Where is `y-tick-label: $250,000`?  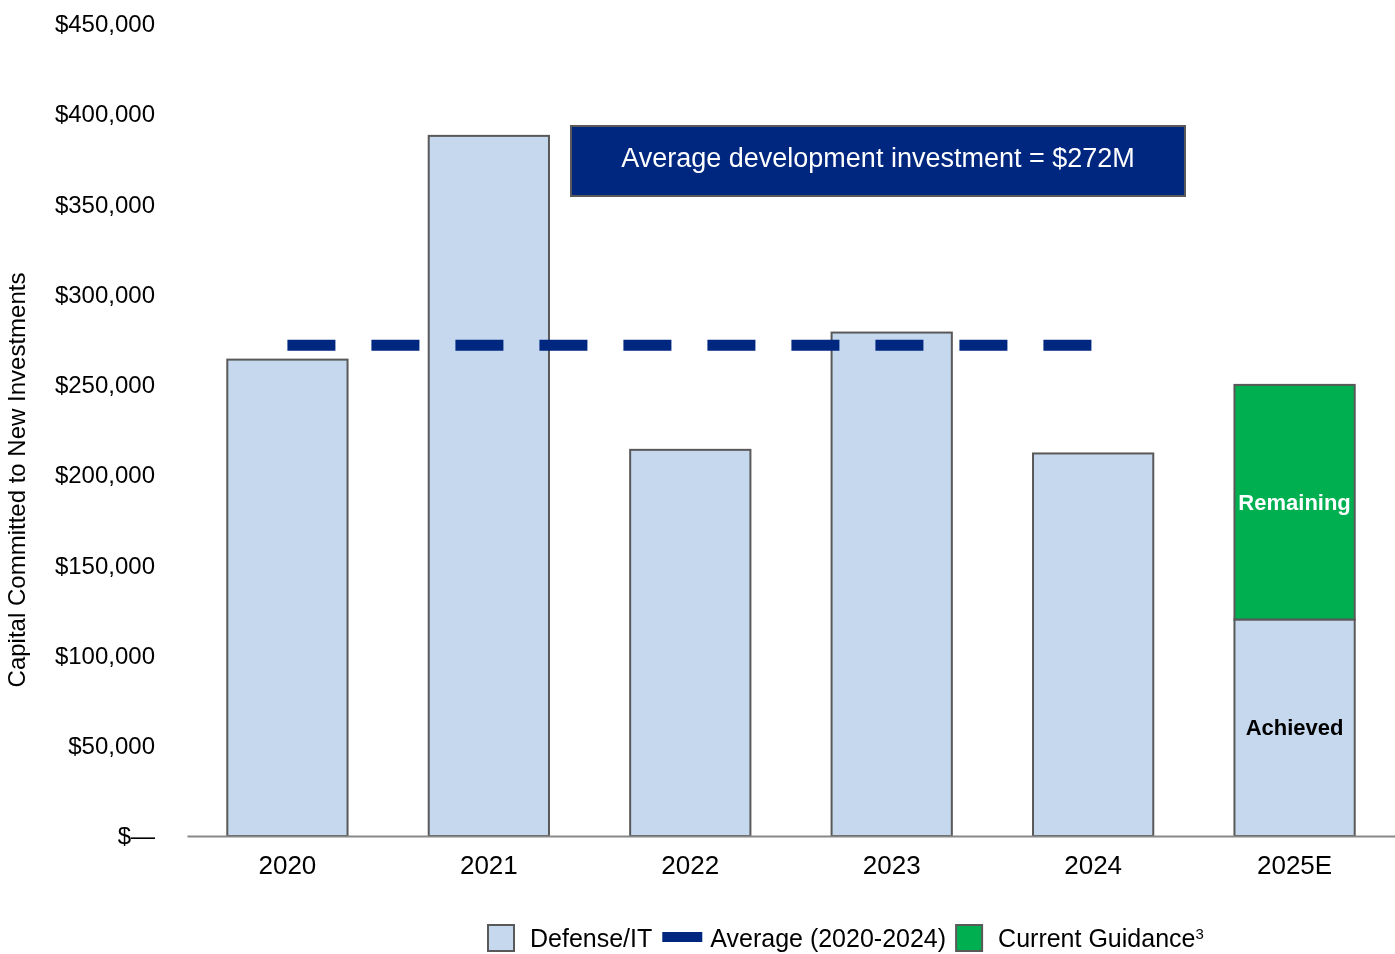 y-tick-label: $250,000 is located at coordinates (104, 385).